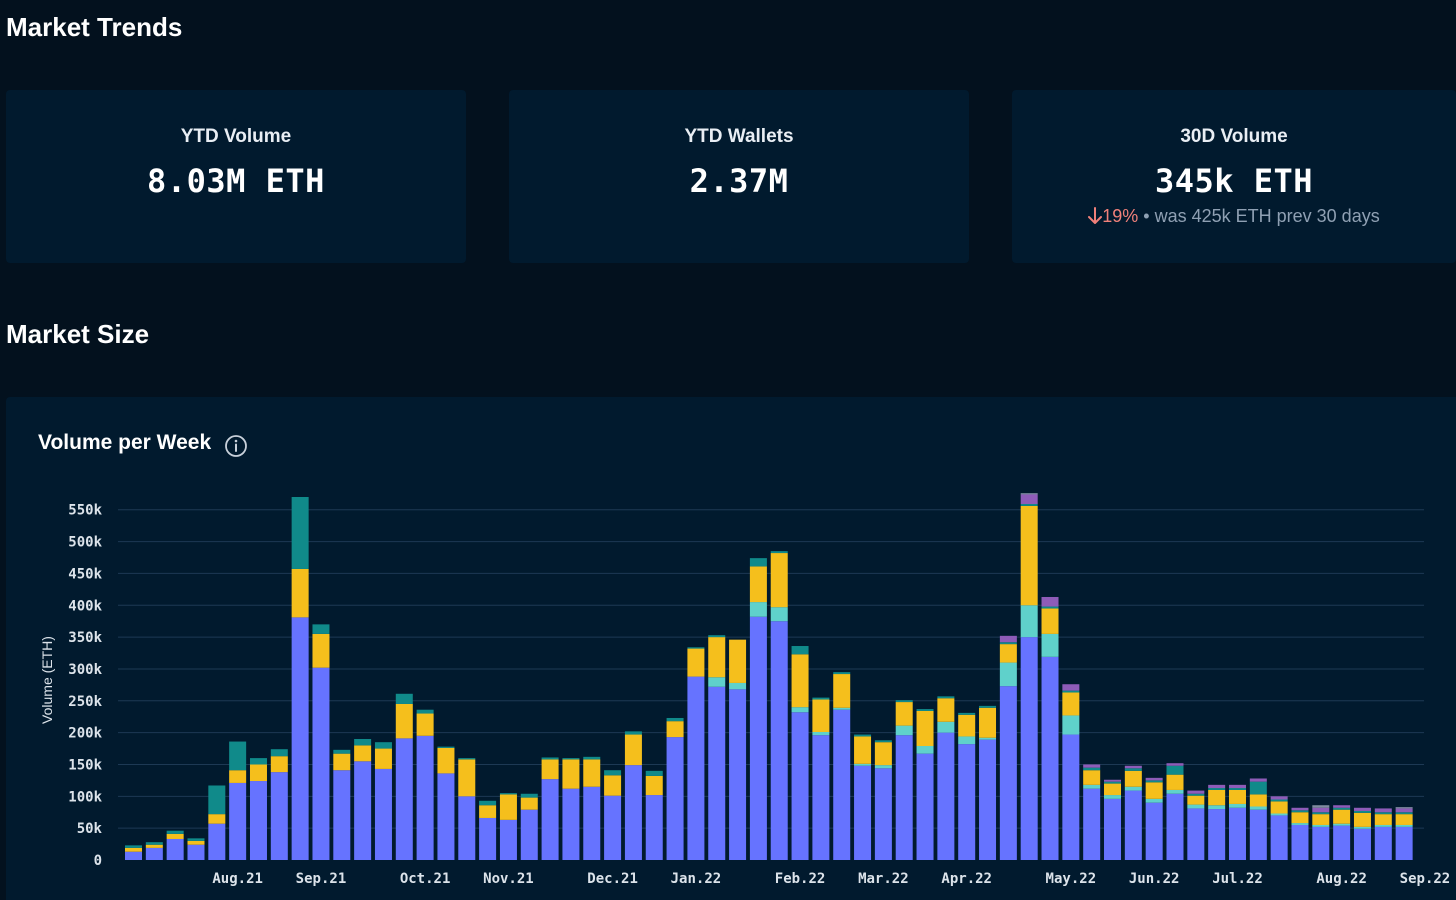 The height and width of the screenshot is (900, 1456). What do you see at coordinates (78, 334) in the screenshot?
I see `market-size-title: Market Size` at bounding box center [78, 334].